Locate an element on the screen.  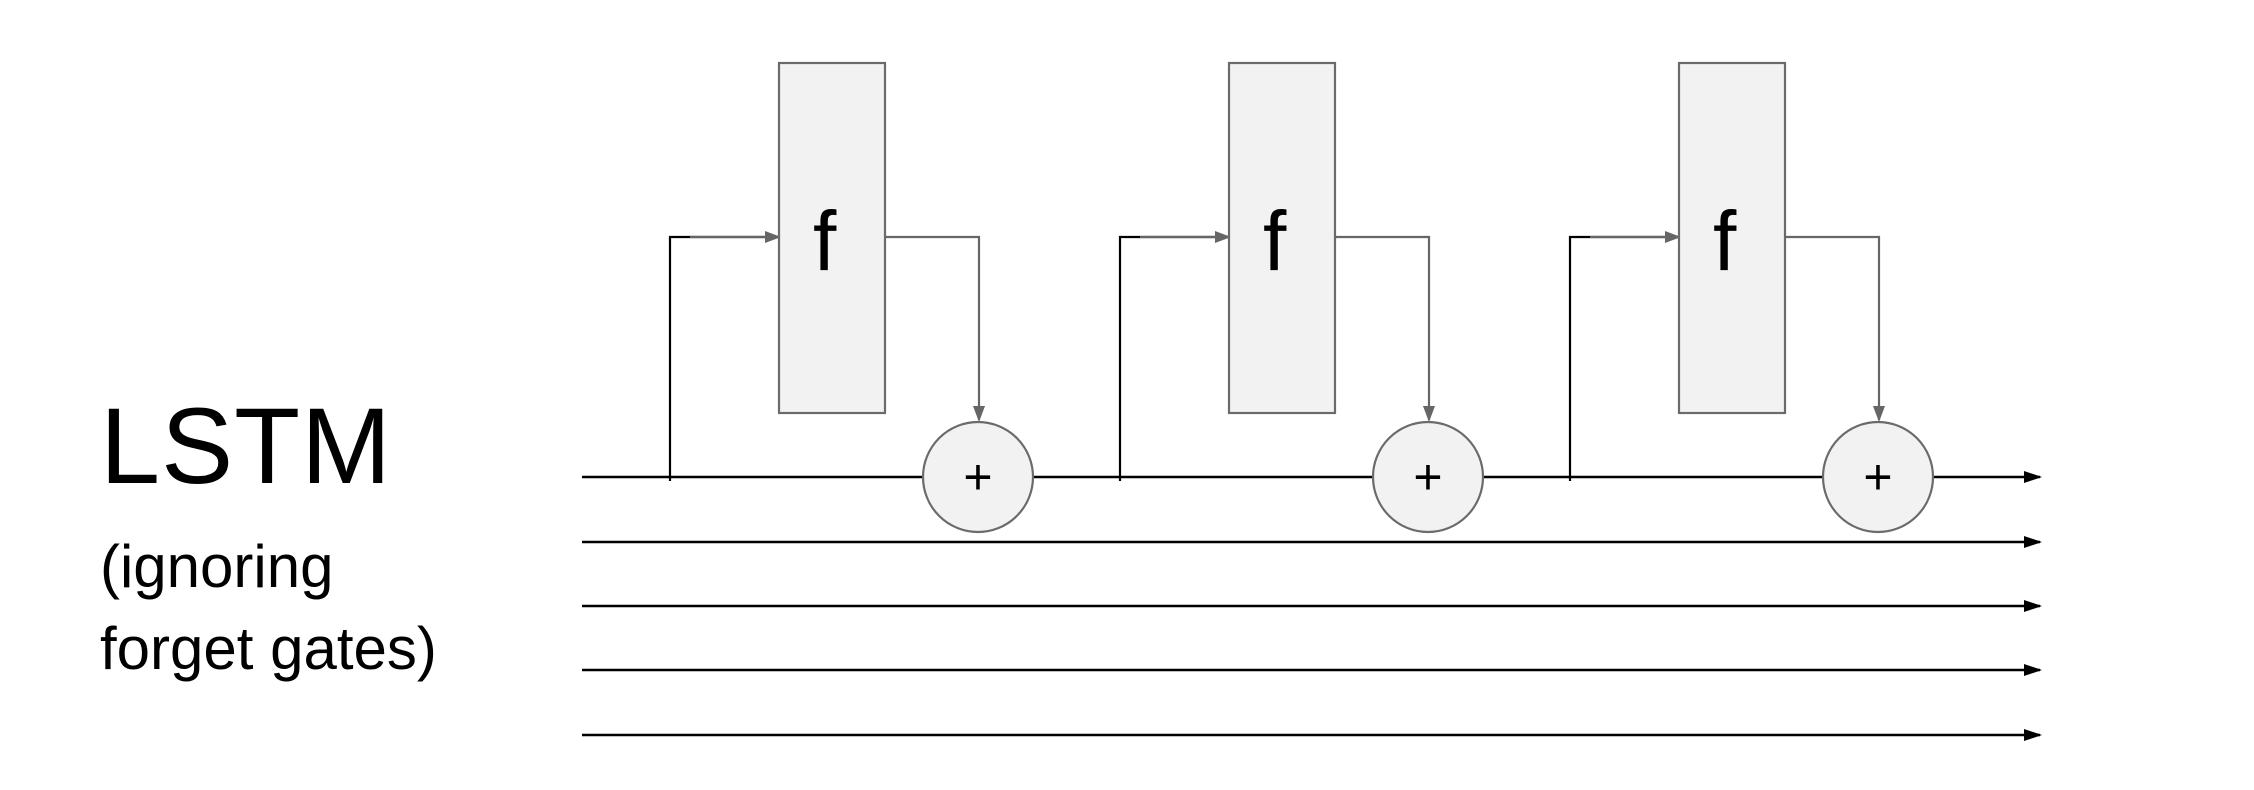
subtitle-line-1: (ignoring is located at coordinates (217, 566).